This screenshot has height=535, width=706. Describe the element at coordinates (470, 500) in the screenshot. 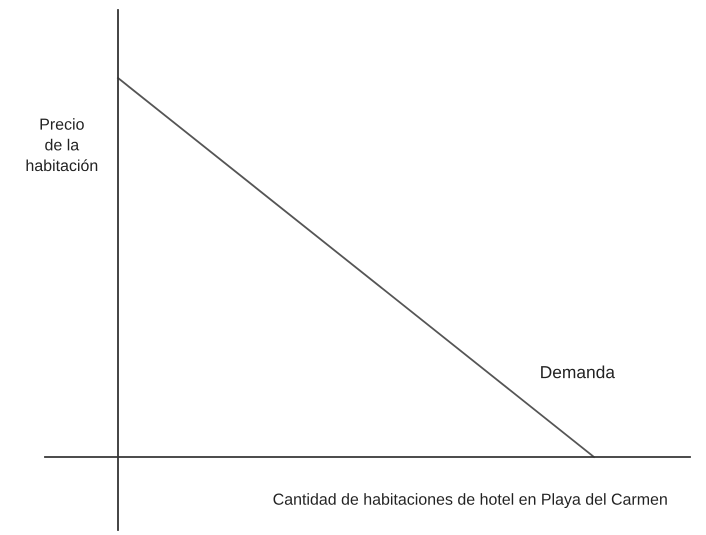

I see `x-axis-title: Cantidad de habitaciones de hotel en Playa del Carmen` at that location.